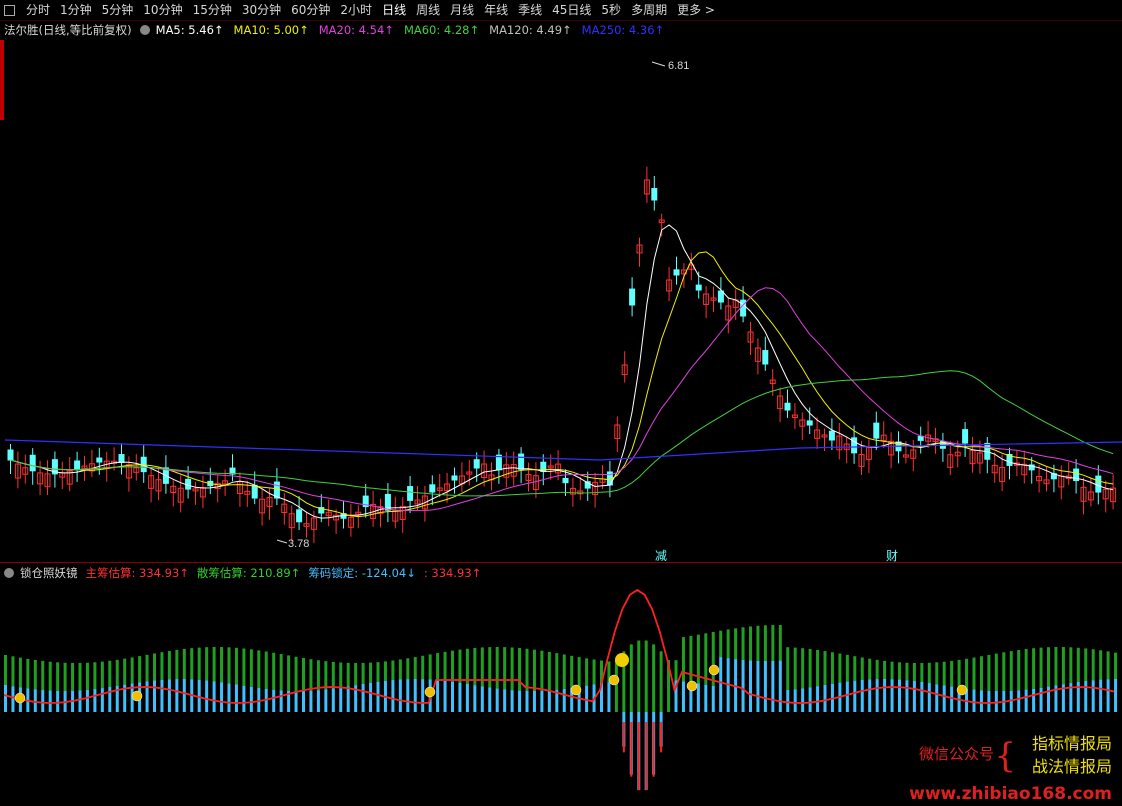 This screenshot has width=1122, height=806. Describe the element at coordinates (137, 573) in the screenshot. I see `indicator-value-0: 主筹估算: 334.93↑` at that location.